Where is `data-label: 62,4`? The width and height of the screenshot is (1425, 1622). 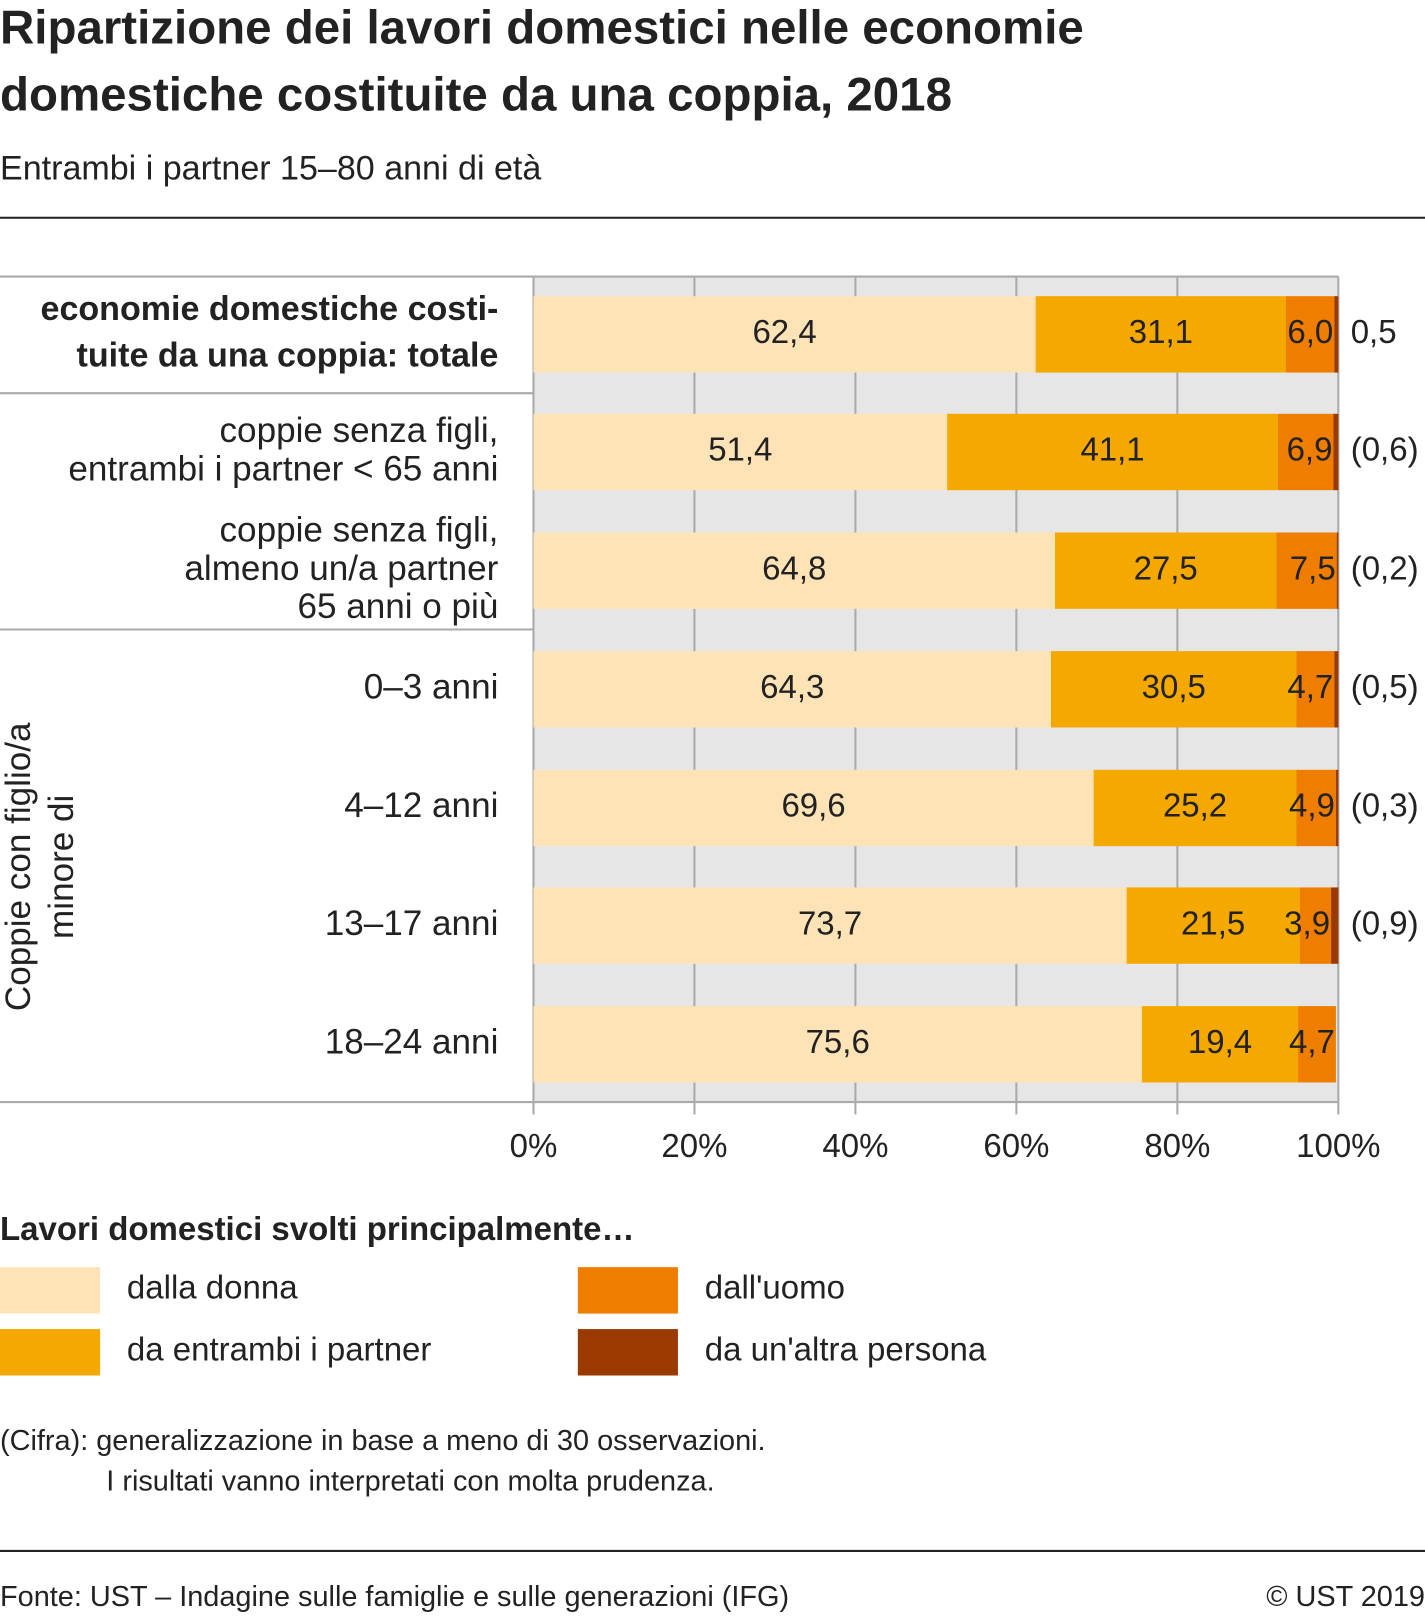 data-label: 62,4 is located at coordinates (784, 331).